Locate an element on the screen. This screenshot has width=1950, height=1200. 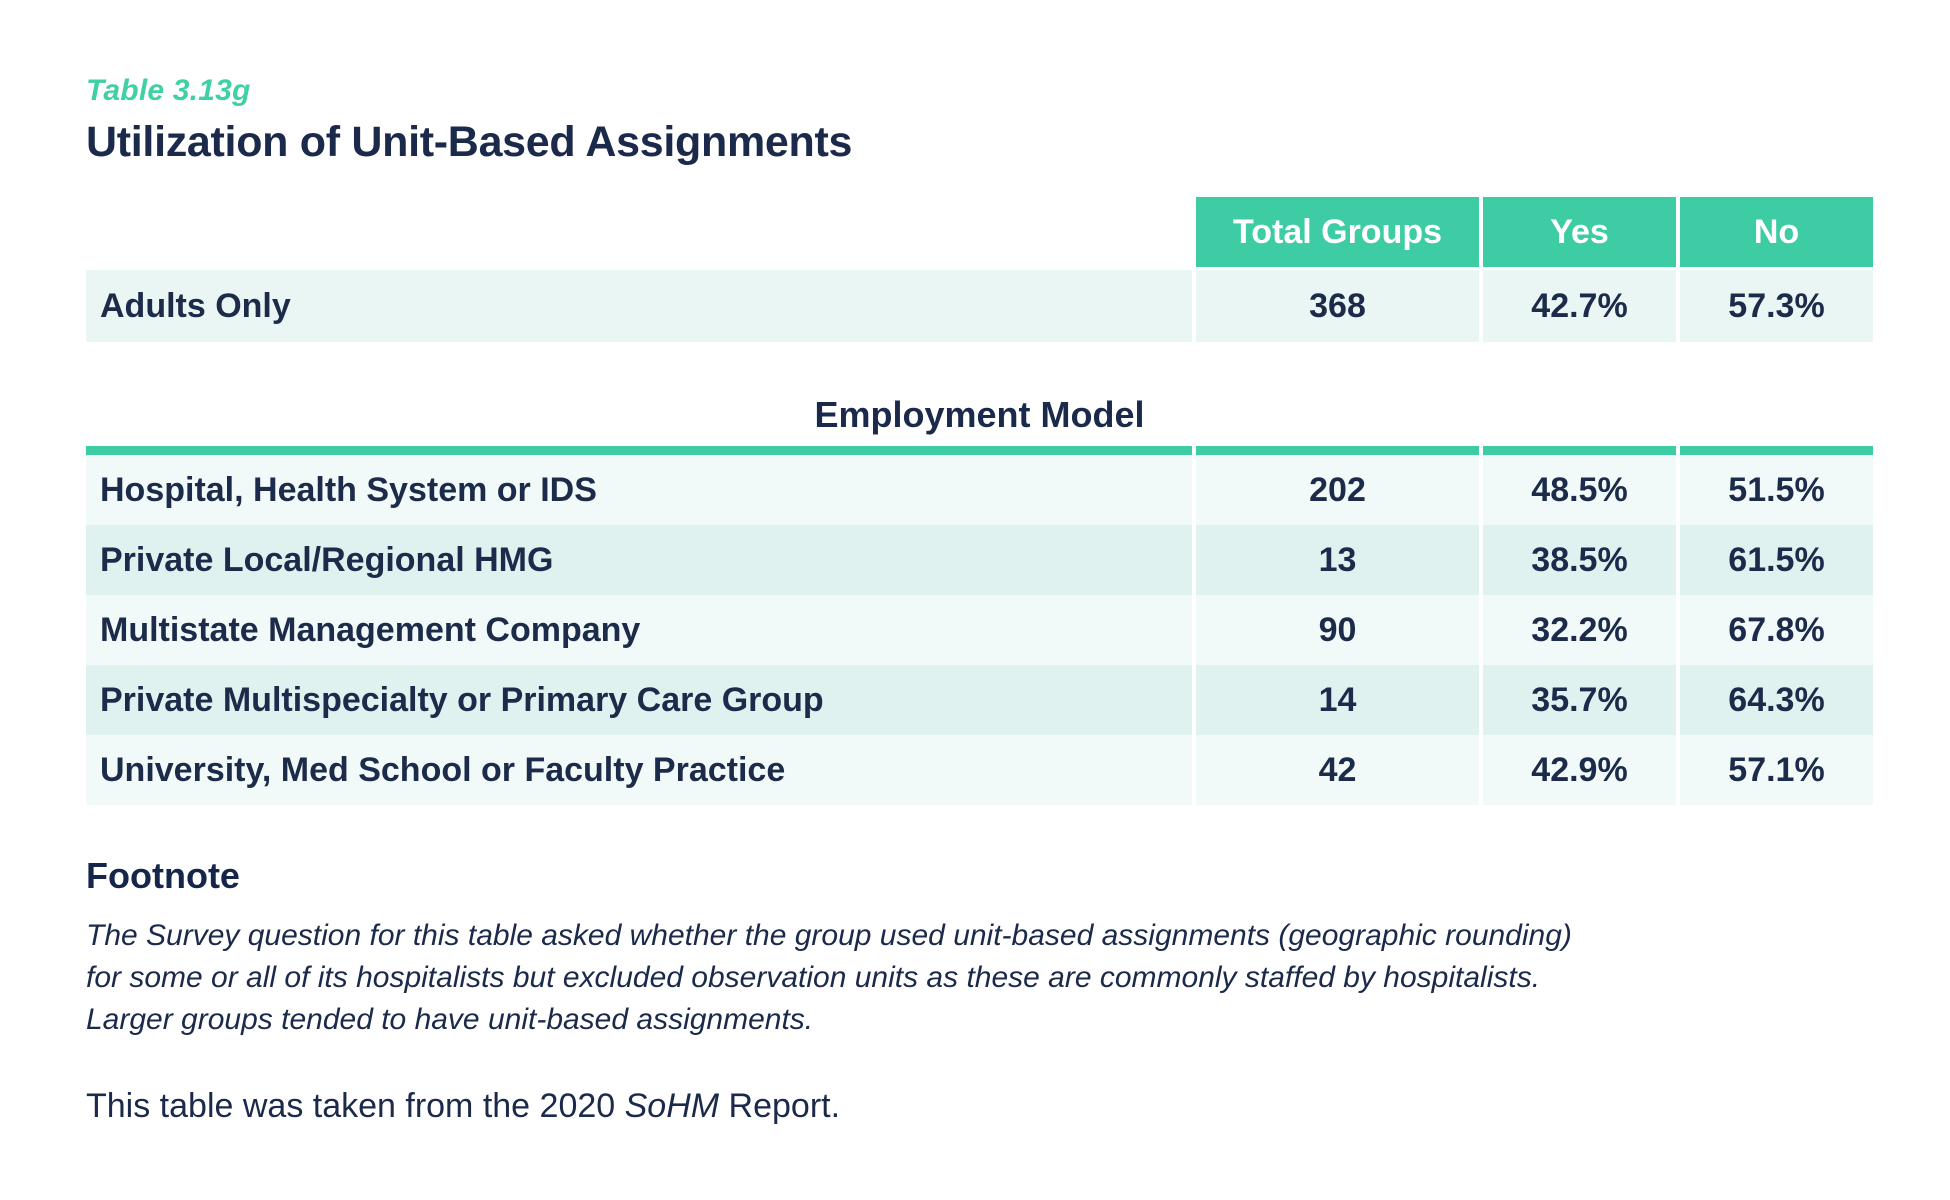
cell-no: 57.1% is located at coordinates (1776, 770).